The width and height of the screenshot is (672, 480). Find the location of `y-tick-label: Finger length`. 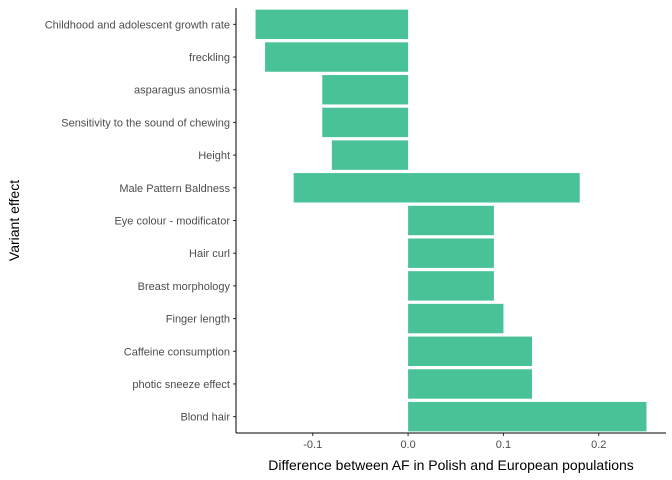

y-tick-label: Finger length is located at coordinates (198, 320).